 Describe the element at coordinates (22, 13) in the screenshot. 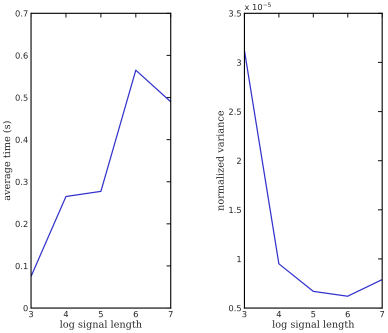

I see `y-tick-label: 0.7` at that location.